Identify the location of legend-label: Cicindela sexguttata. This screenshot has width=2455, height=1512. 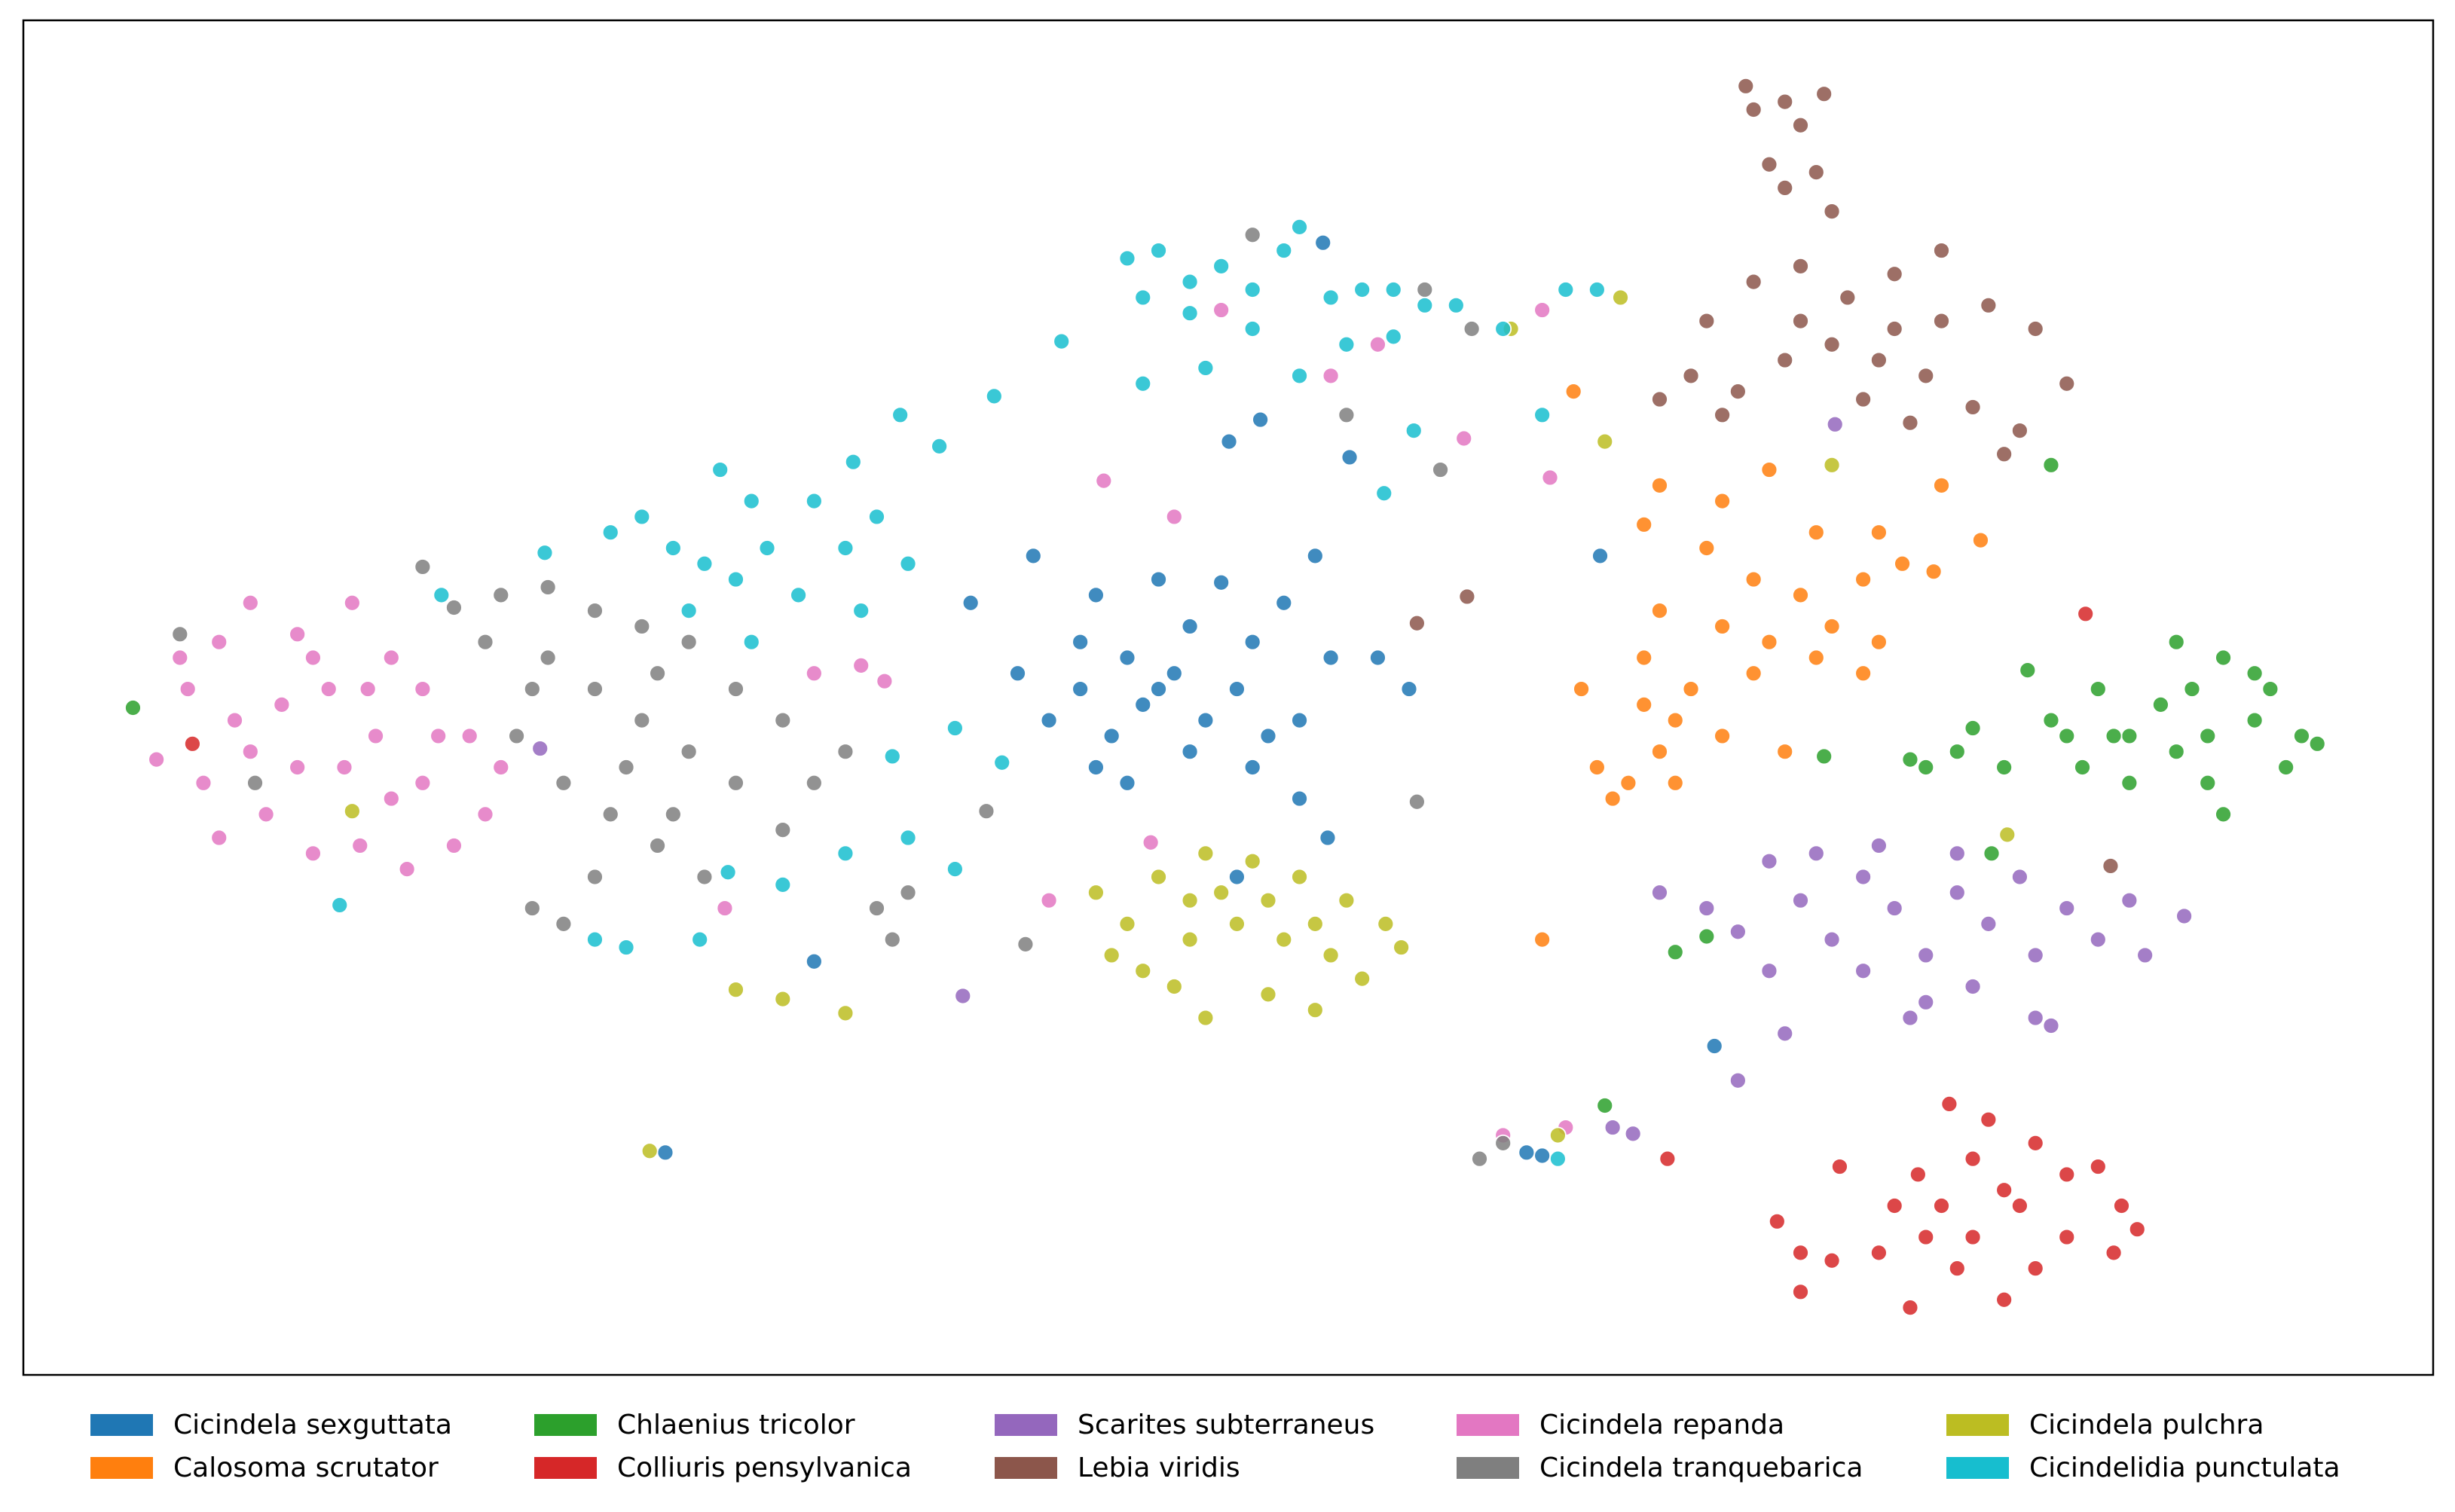
(312, 1425).